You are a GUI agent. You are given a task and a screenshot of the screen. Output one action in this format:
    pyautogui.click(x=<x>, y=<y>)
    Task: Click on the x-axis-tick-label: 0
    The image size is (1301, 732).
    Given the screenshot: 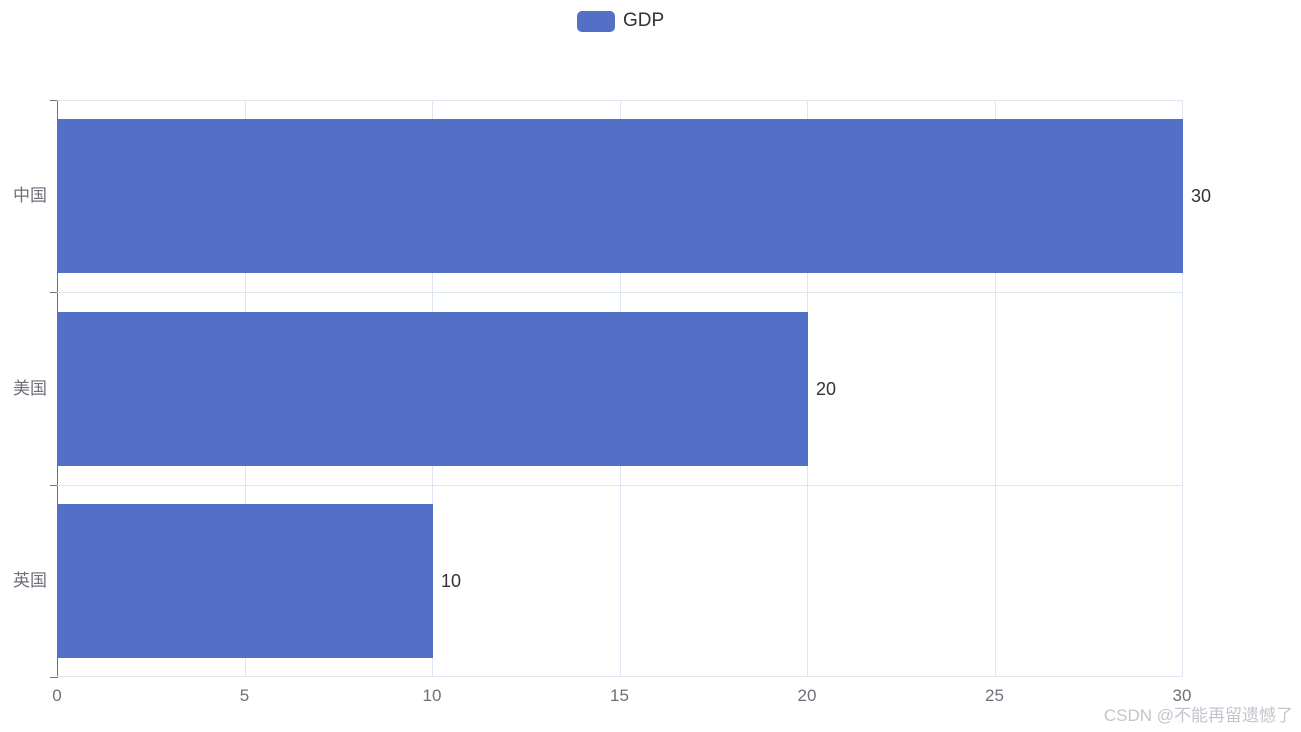 What is the action you would take?
    pyautogui.click(x=57, y=695)
    